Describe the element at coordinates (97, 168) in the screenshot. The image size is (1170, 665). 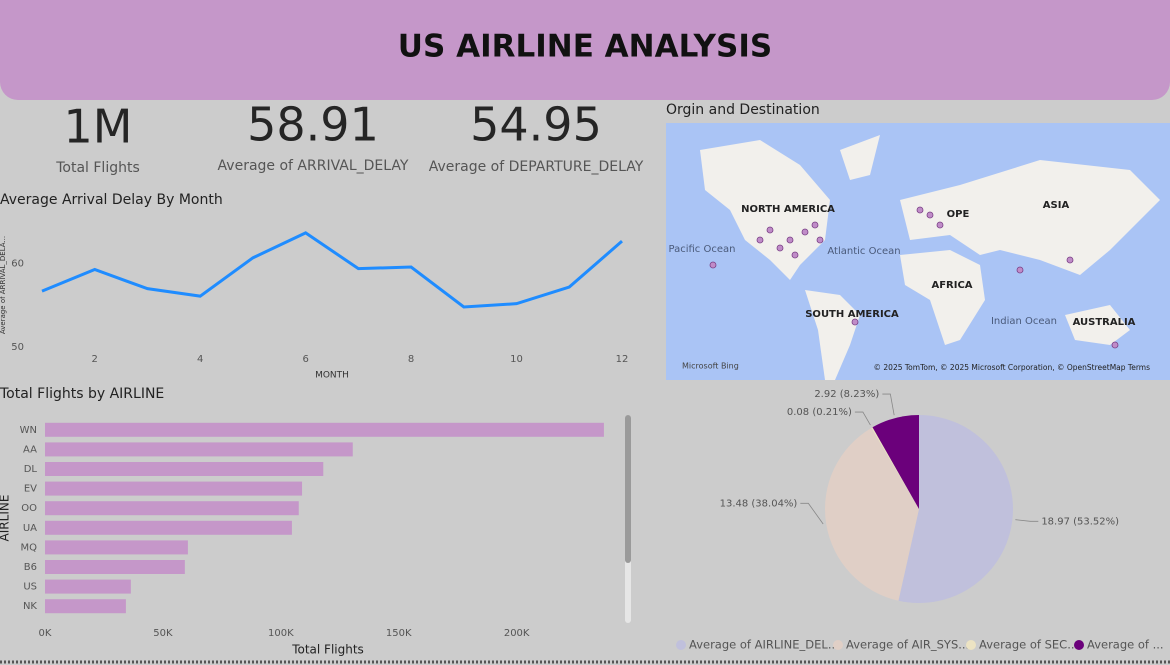
I see `kpi-label: Total Flights` at that location.